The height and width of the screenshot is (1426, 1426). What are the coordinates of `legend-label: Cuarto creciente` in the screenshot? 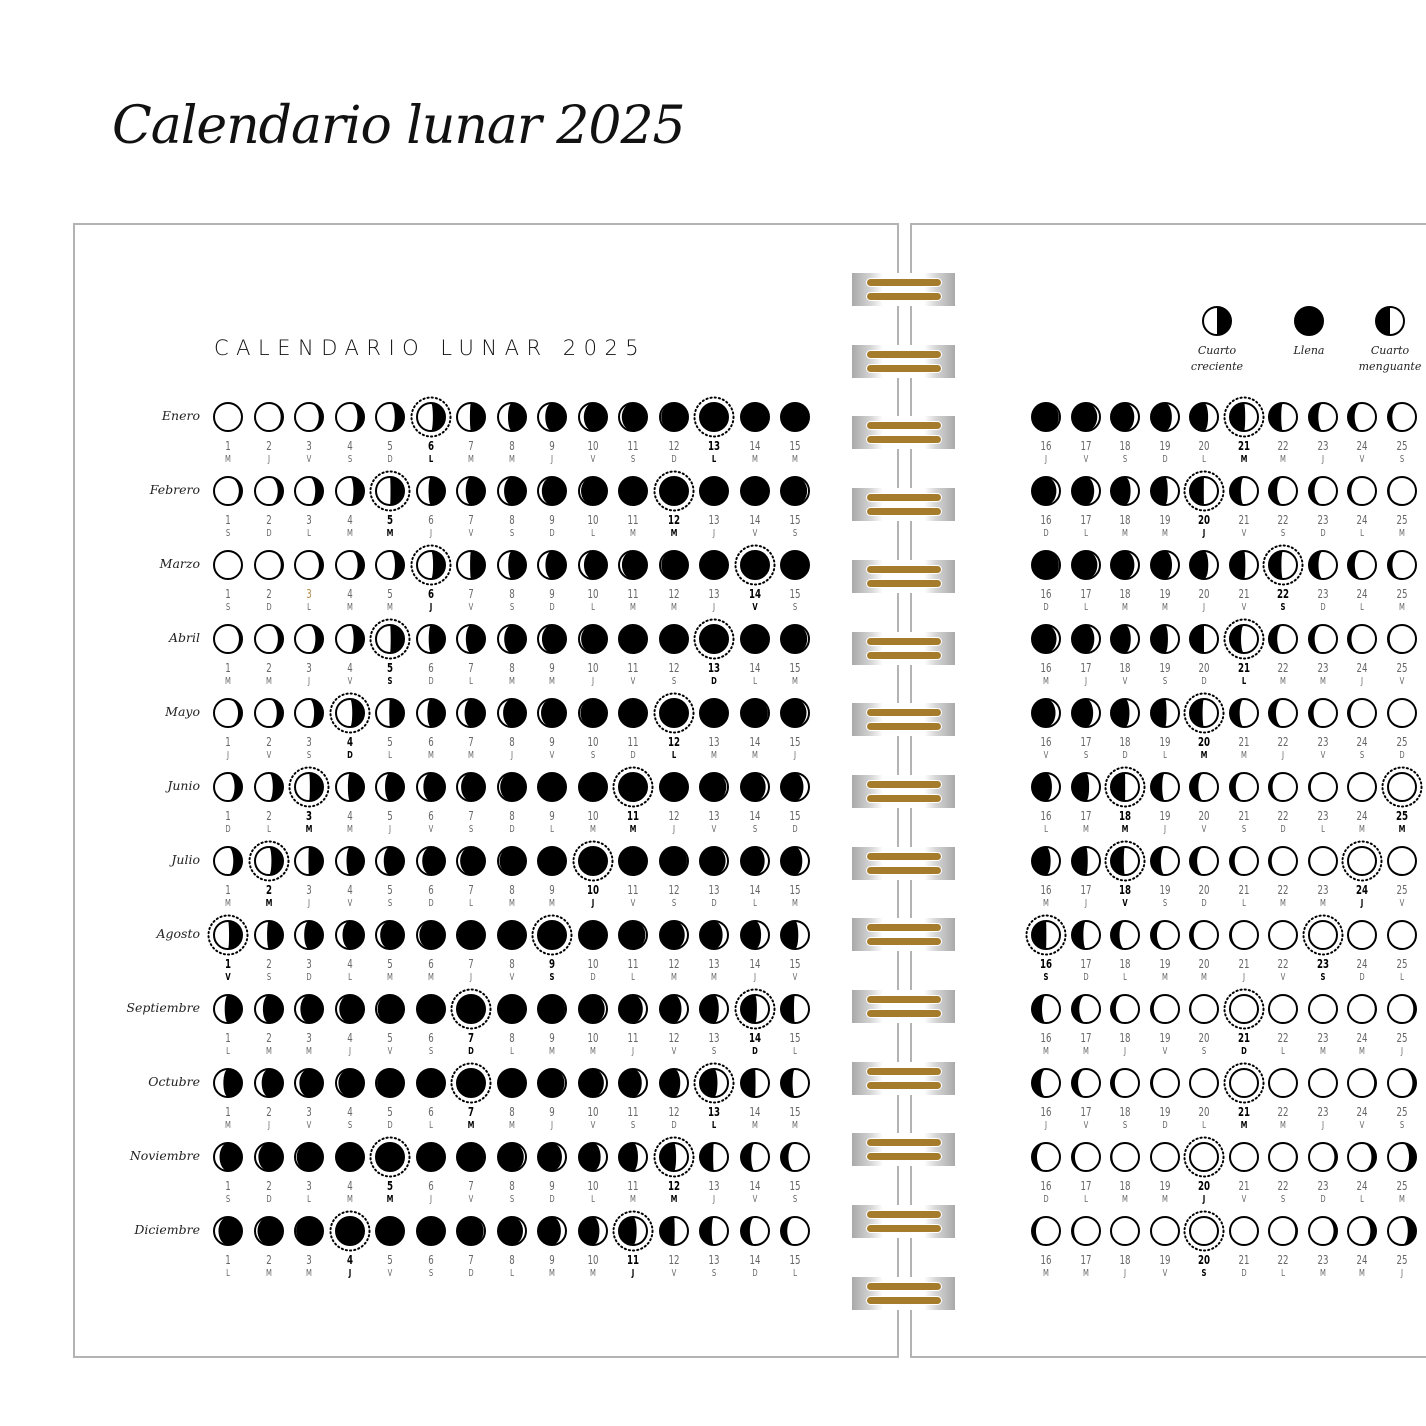 It's located at (1217, 358).